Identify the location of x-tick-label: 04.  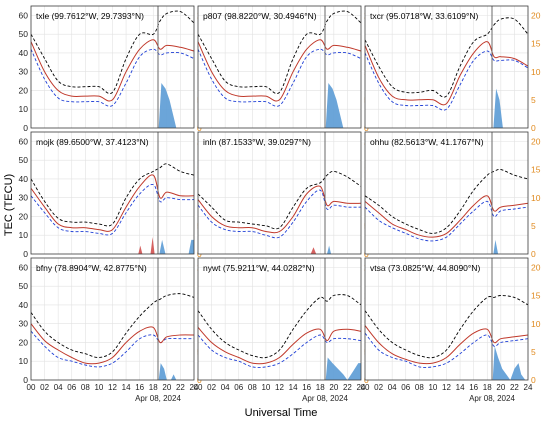
(58, 387).